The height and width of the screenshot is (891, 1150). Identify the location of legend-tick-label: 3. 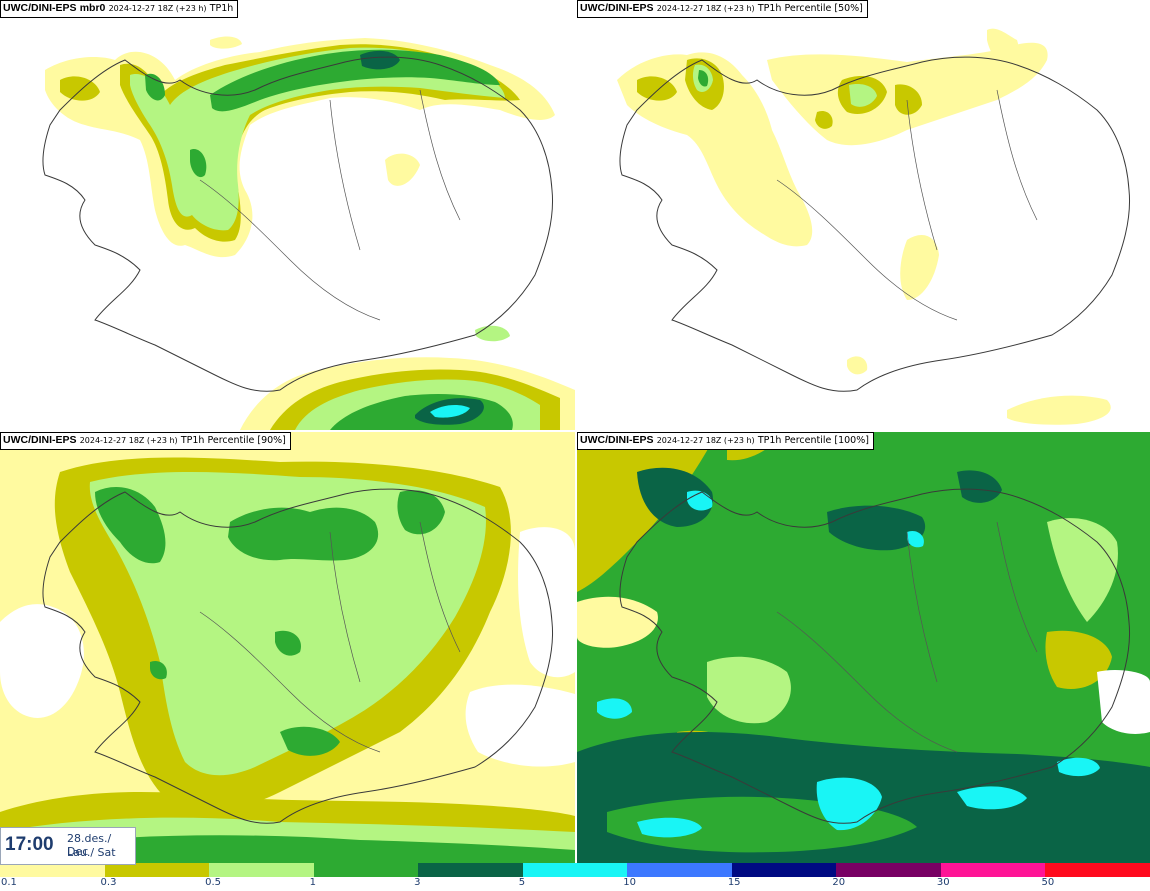
(417, 882).